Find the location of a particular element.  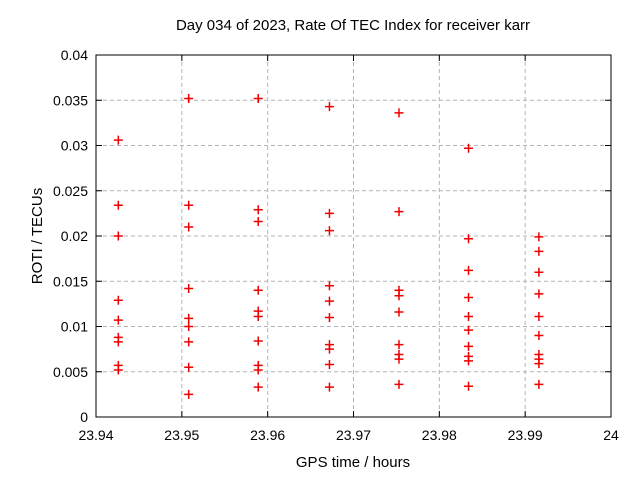

y-tick-label: 0.005 is located at coordinates (70, 372).